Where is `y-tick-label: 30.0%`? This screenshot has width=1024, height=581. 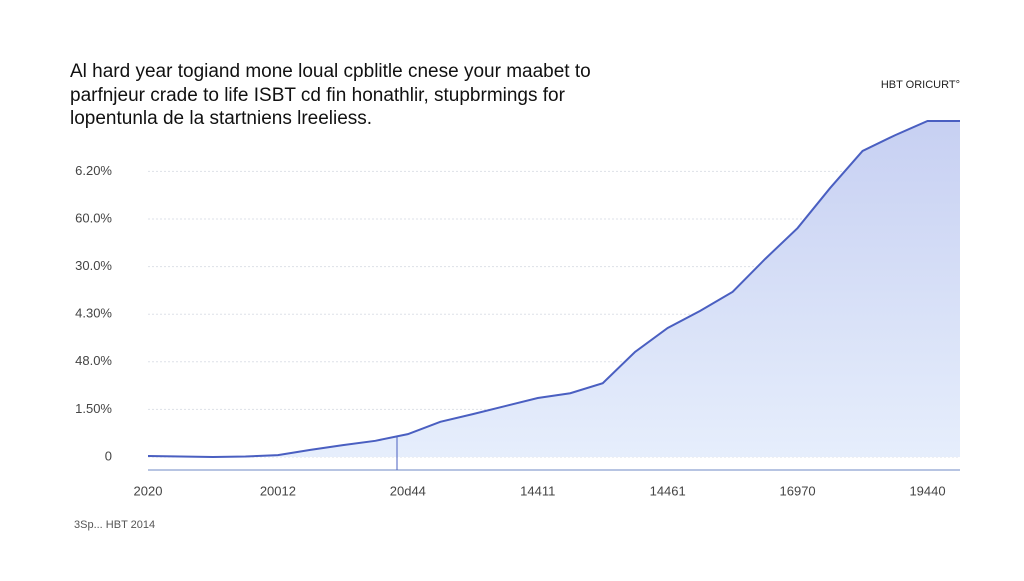 y-tick-label: 30.0% is located at coordinates (93, 265).